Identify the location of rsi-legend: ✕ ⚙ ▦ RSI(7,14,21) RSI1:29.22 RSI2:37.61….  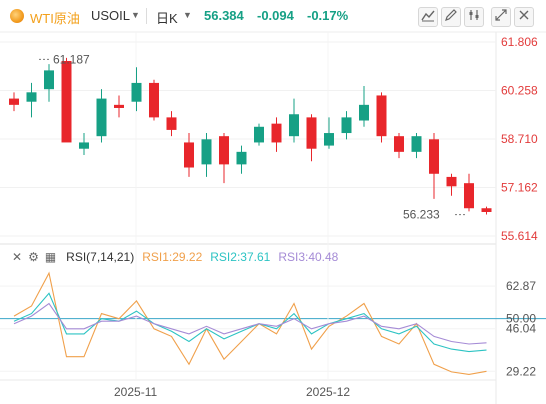
(175, 257).